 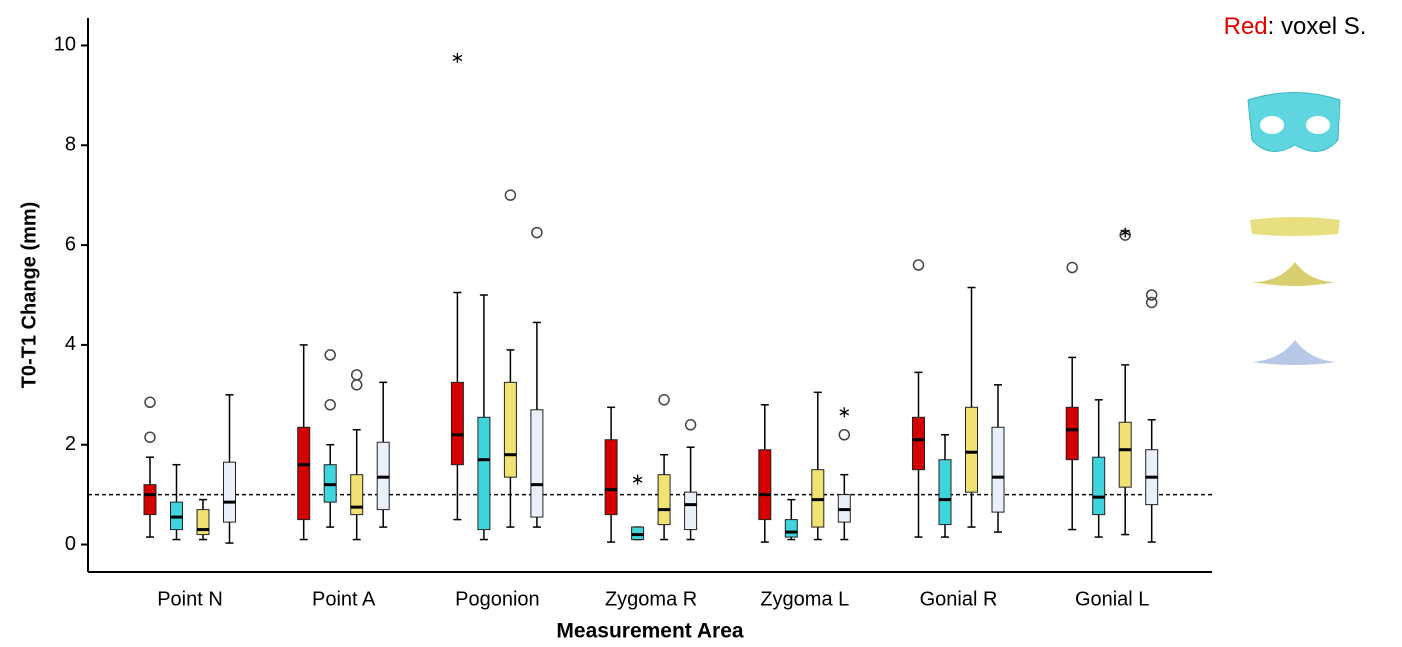 I want to click on y-axis-title: T0-T1 Change (mm), so click(x=29, y=295).